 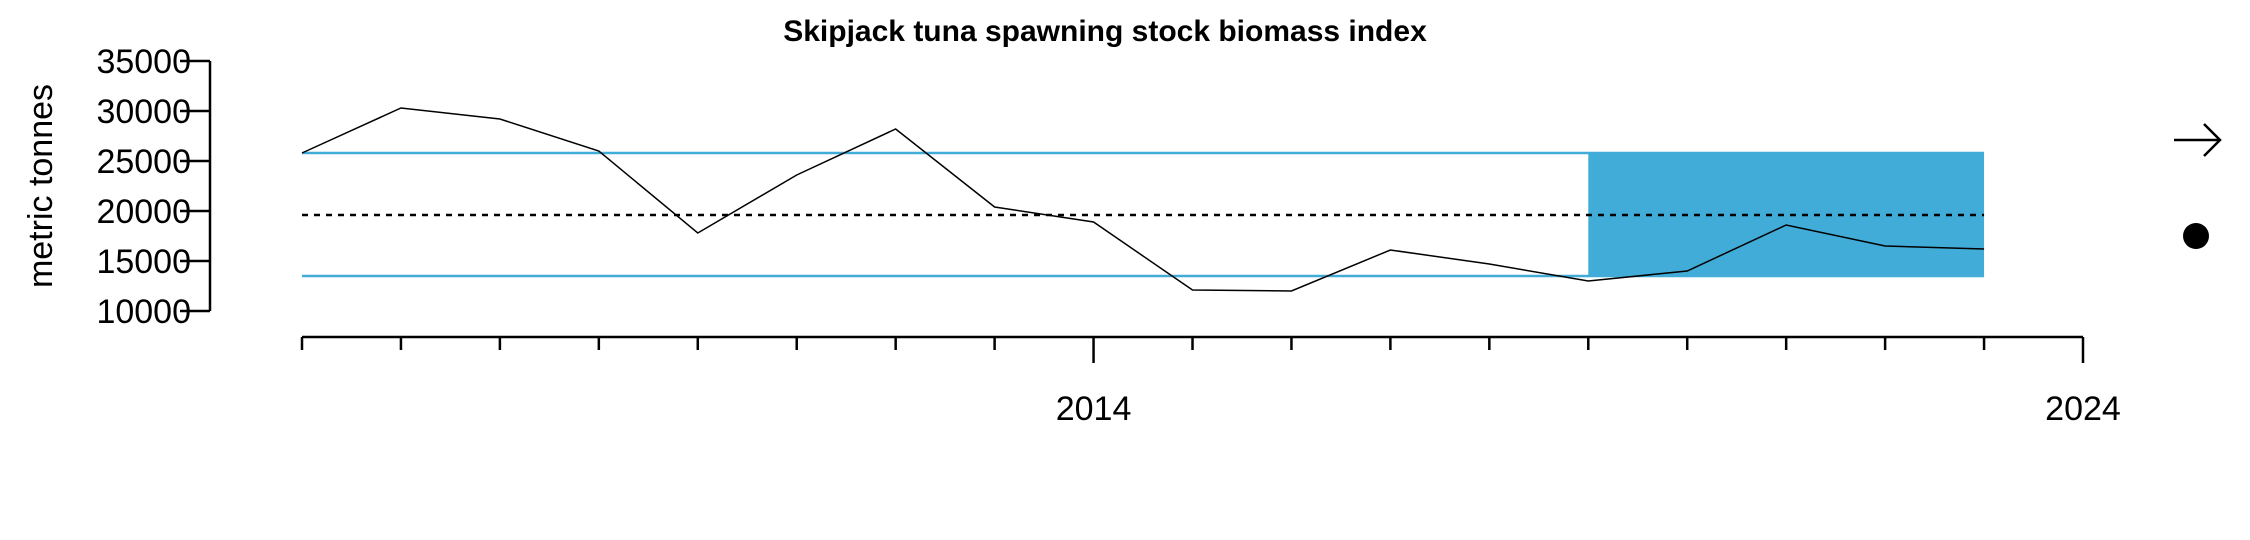 What do you see at coordinates (41, 186) in the screenshot?
I see `y-axis-title: metric tonnes` at bounding box center [41, 186].